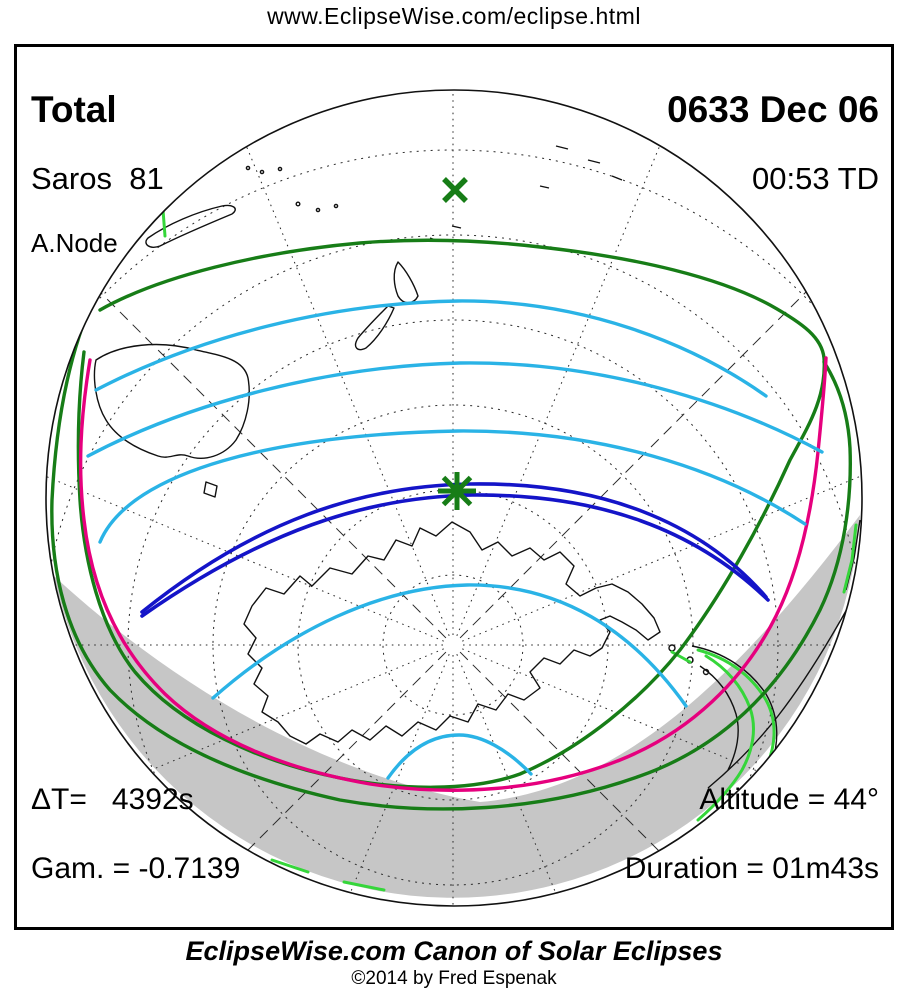  What do you see at coordinates (454, 16) in the screenshot?
I see `header-url: www.EclipseWise.com/eclipse.html` at bounding box center [454, 16].